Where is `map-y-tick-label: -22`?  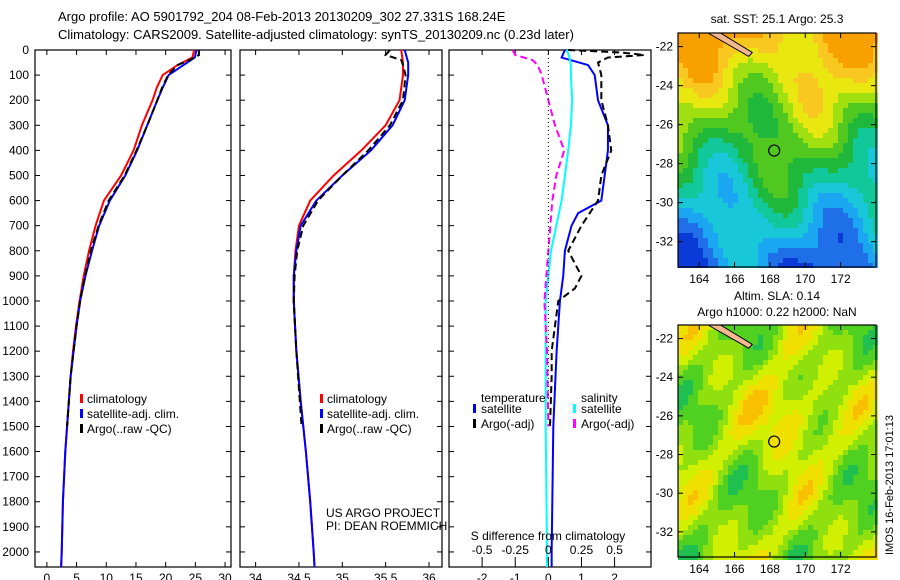 map-y-tick-label: -22 is located at coordinates (665, 339).